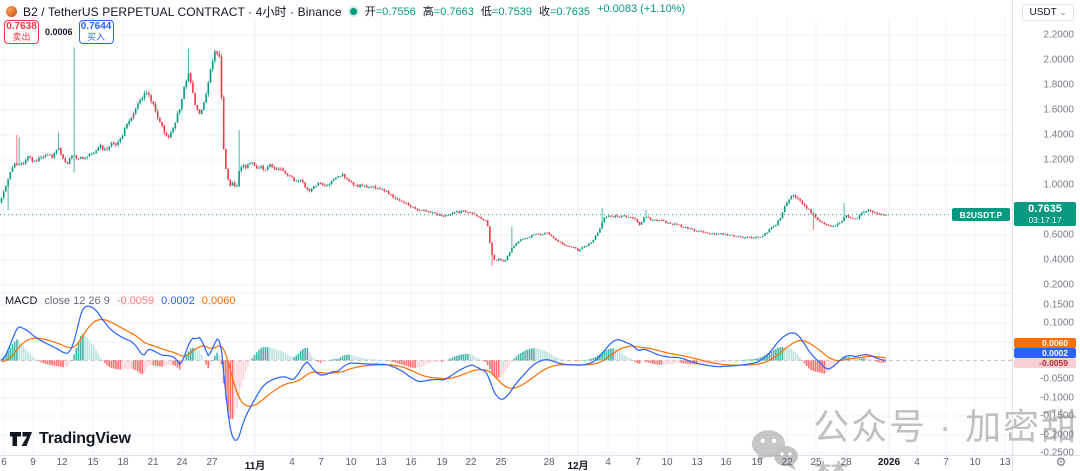  I want to click on last-price-value: 0.7635, so click(1045, 209).